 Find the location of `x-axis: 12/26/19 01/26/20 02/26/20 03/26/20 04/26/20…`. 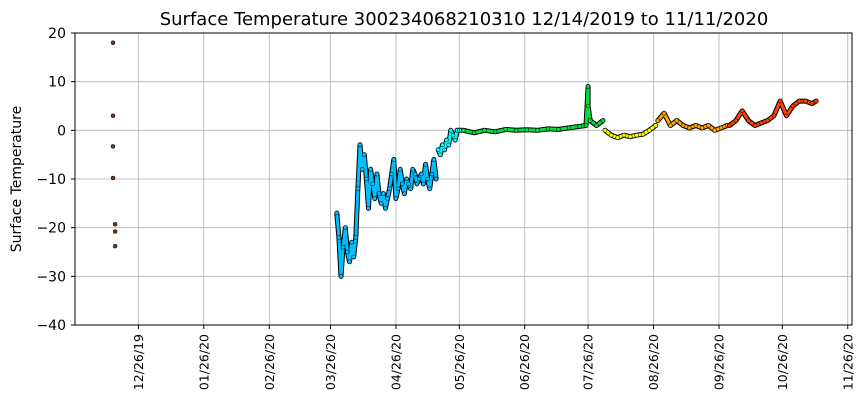

x-axis: 12/26/19 01/26/20 02/26/20 03/26/20 04/26/20… is located at coordinates (493, 357).